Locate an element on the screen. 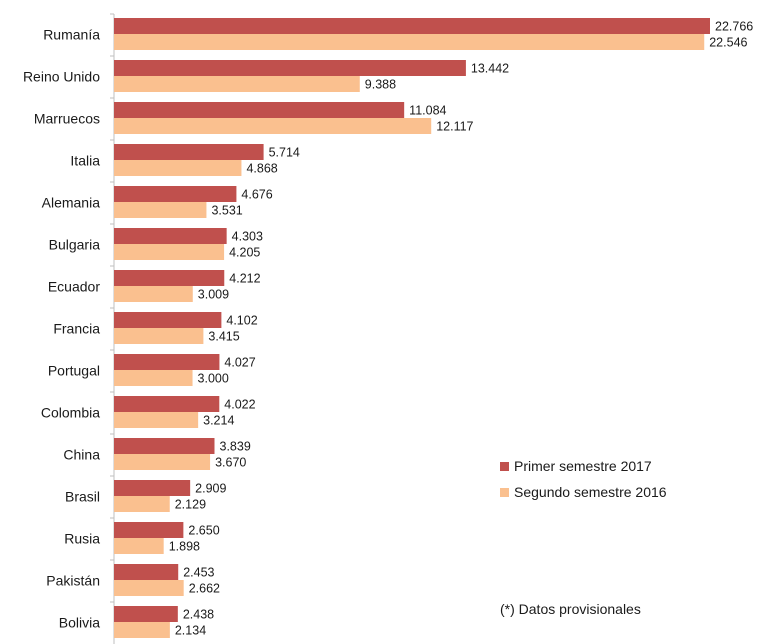 This screenshot has height=644, width=760. category-label: Ecuador is located at coordinates (74, 287).